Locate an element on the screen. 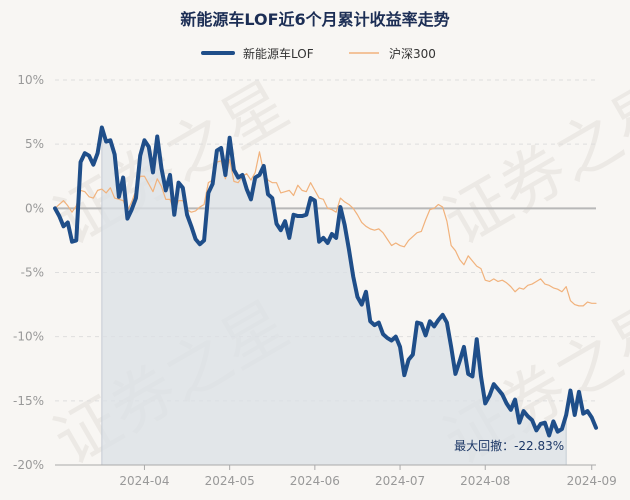  y-tick-label: -20% is located at coordinates (28, 465).